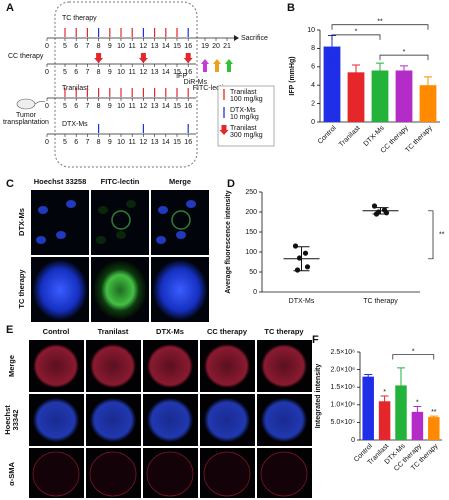 This screenshot has height=500, width=449. I want to click on row-label: Hoechst, so click(7, 420).